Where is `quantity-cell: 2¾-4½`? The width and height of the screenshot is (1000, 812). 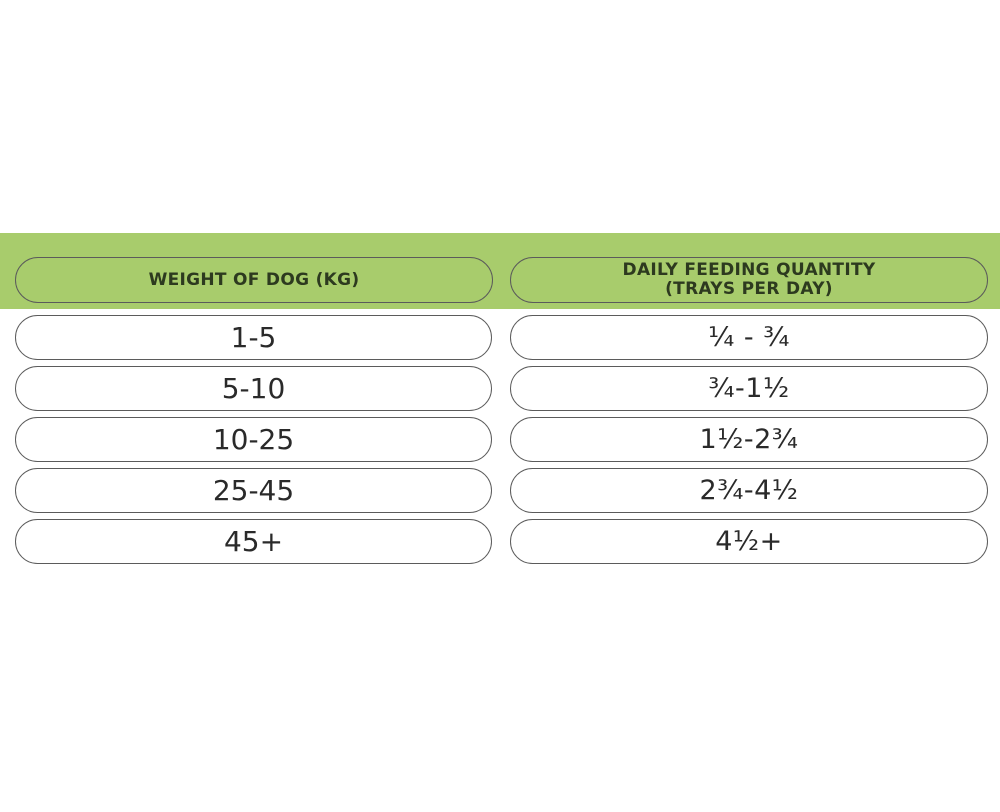
quantity-cell: 2¾-4½ is located at coordinates (749, 490).